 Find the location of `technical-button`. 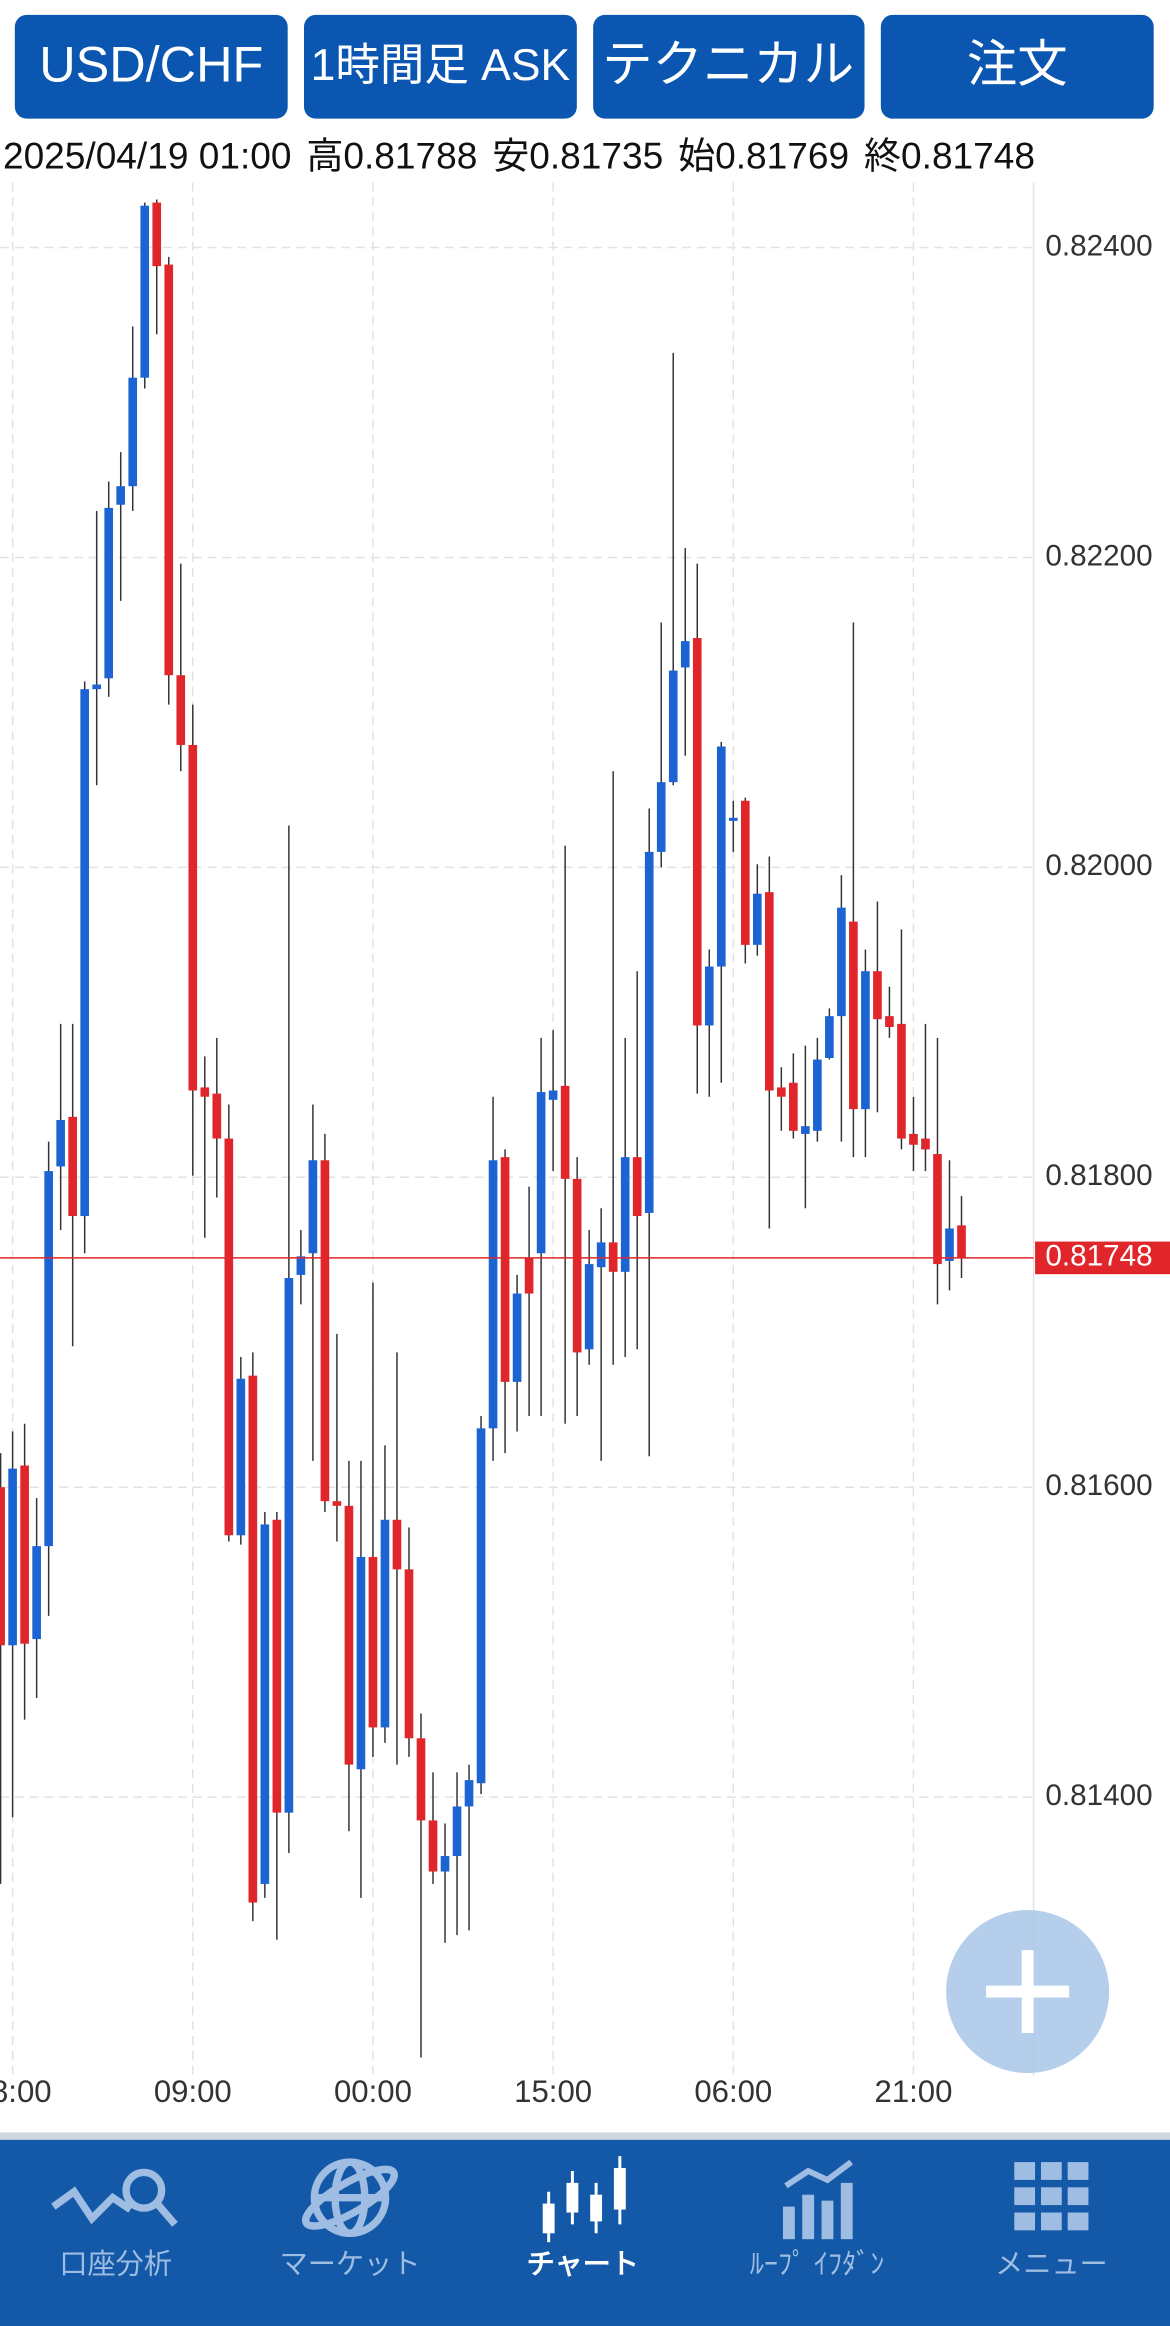

technical-button is located at coordinates (729, 66).